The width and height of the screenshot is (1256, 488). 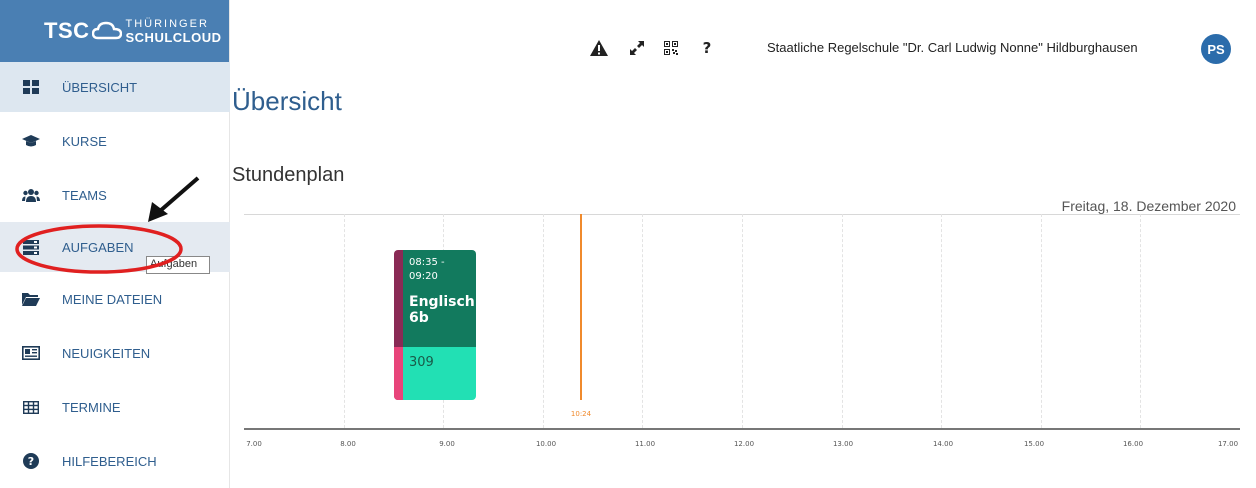 What do you see at coordinates (398, 373) in the screenshot?
I see `lesson-card-edge-bottom` at bounding box center [398, 373].